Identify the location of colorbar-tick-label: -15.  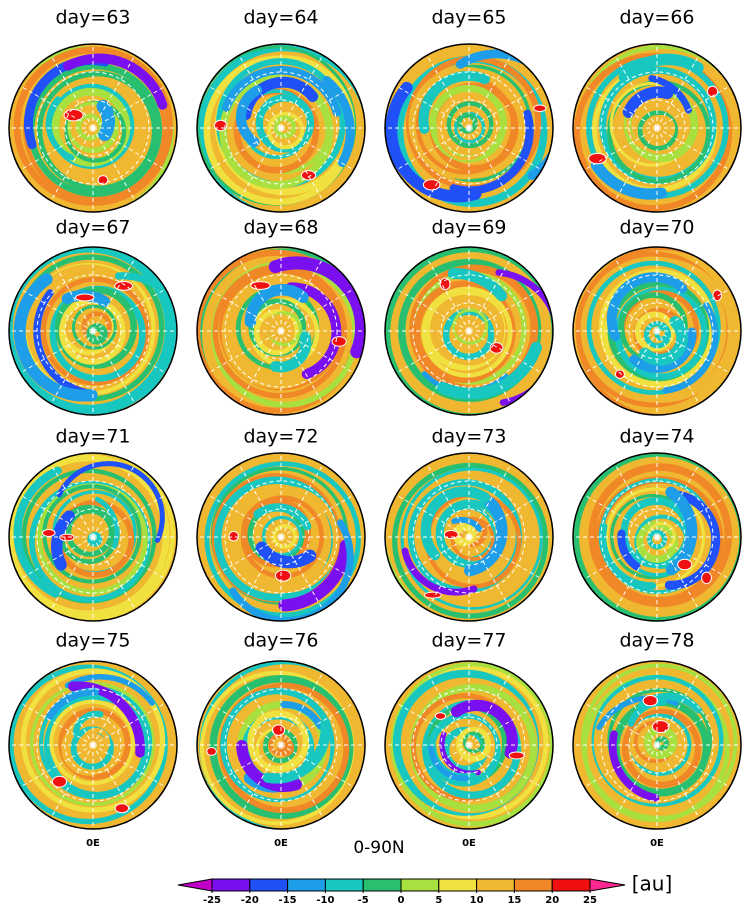
(288, 900).